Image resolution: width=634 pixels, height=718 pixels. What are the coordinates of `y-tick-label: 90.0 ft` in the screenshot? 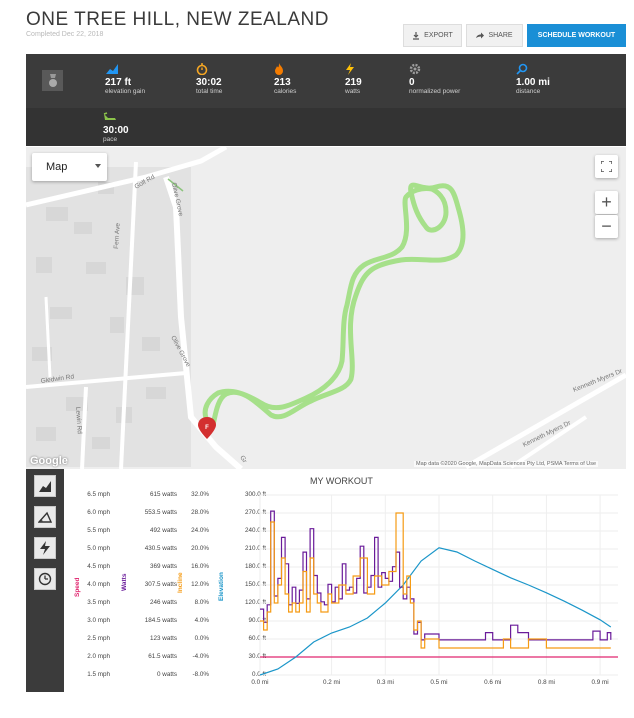 It's located at (257, 620).